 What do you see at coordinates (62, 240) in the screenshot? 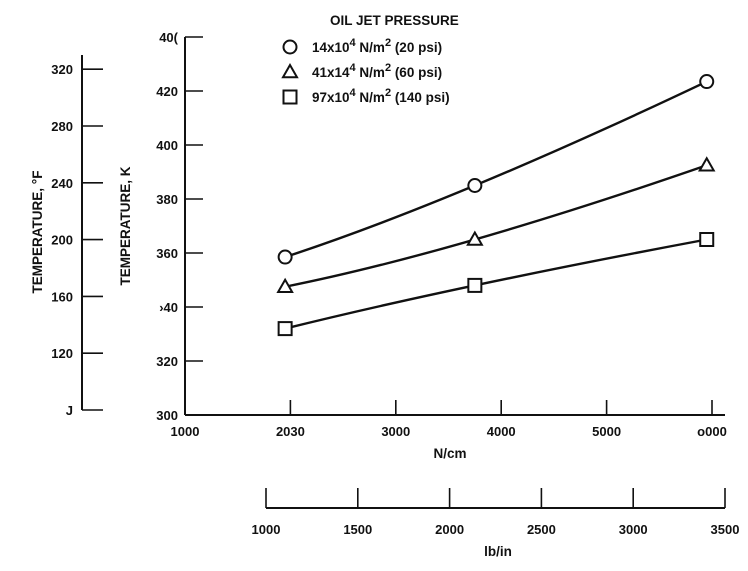
I see `fahrenheit-tick-label: 200` at bounding box center [62, 240].